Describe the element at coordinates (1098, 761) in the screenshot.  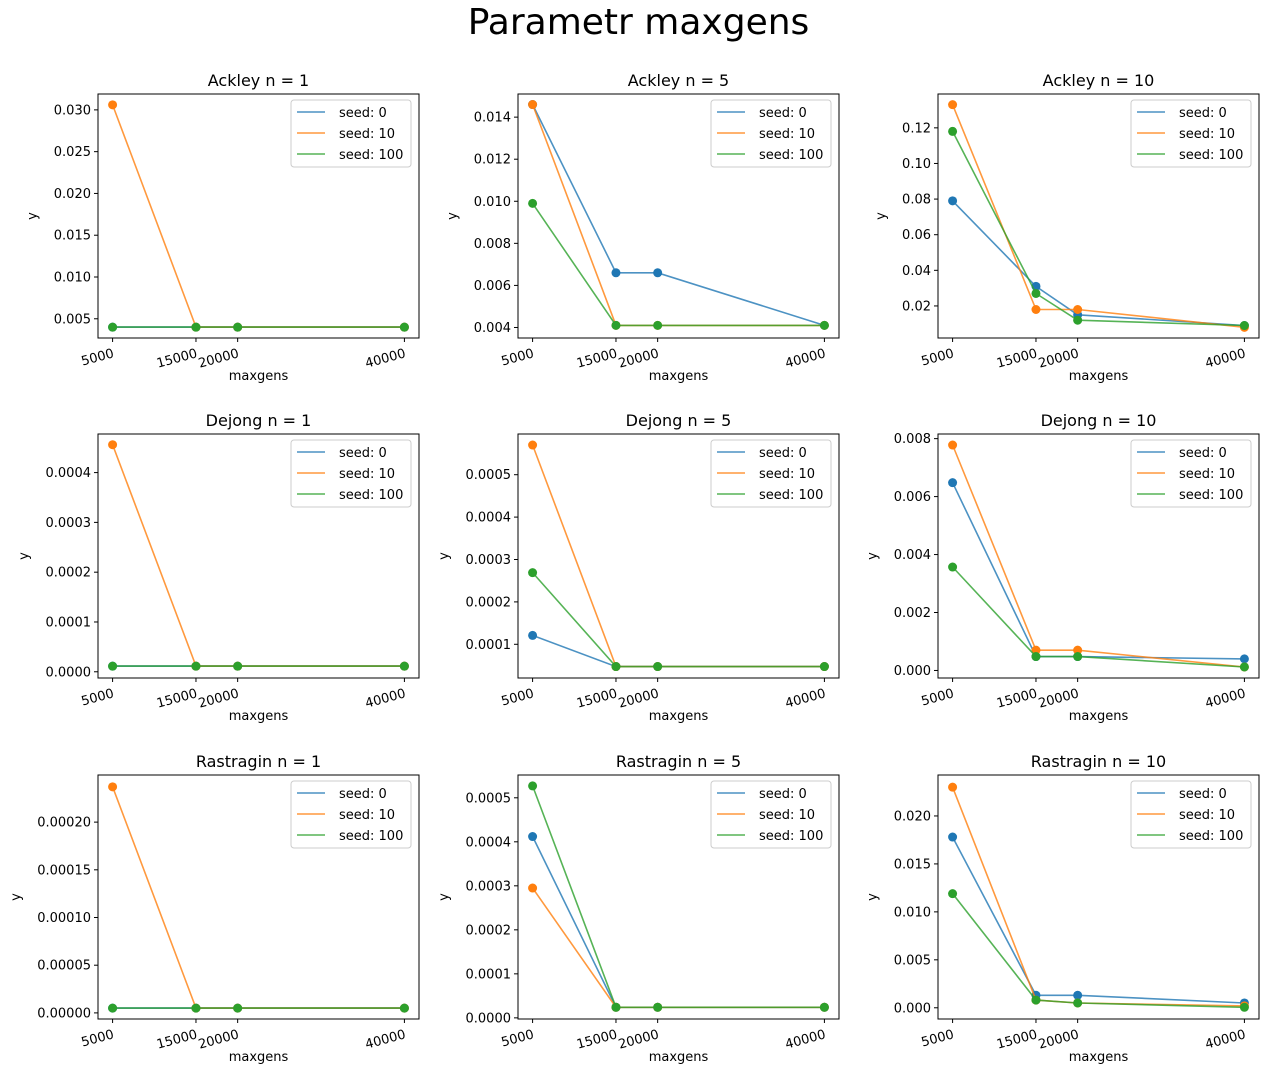
I see `subplot-title: Rastragin n = 10` at that location.